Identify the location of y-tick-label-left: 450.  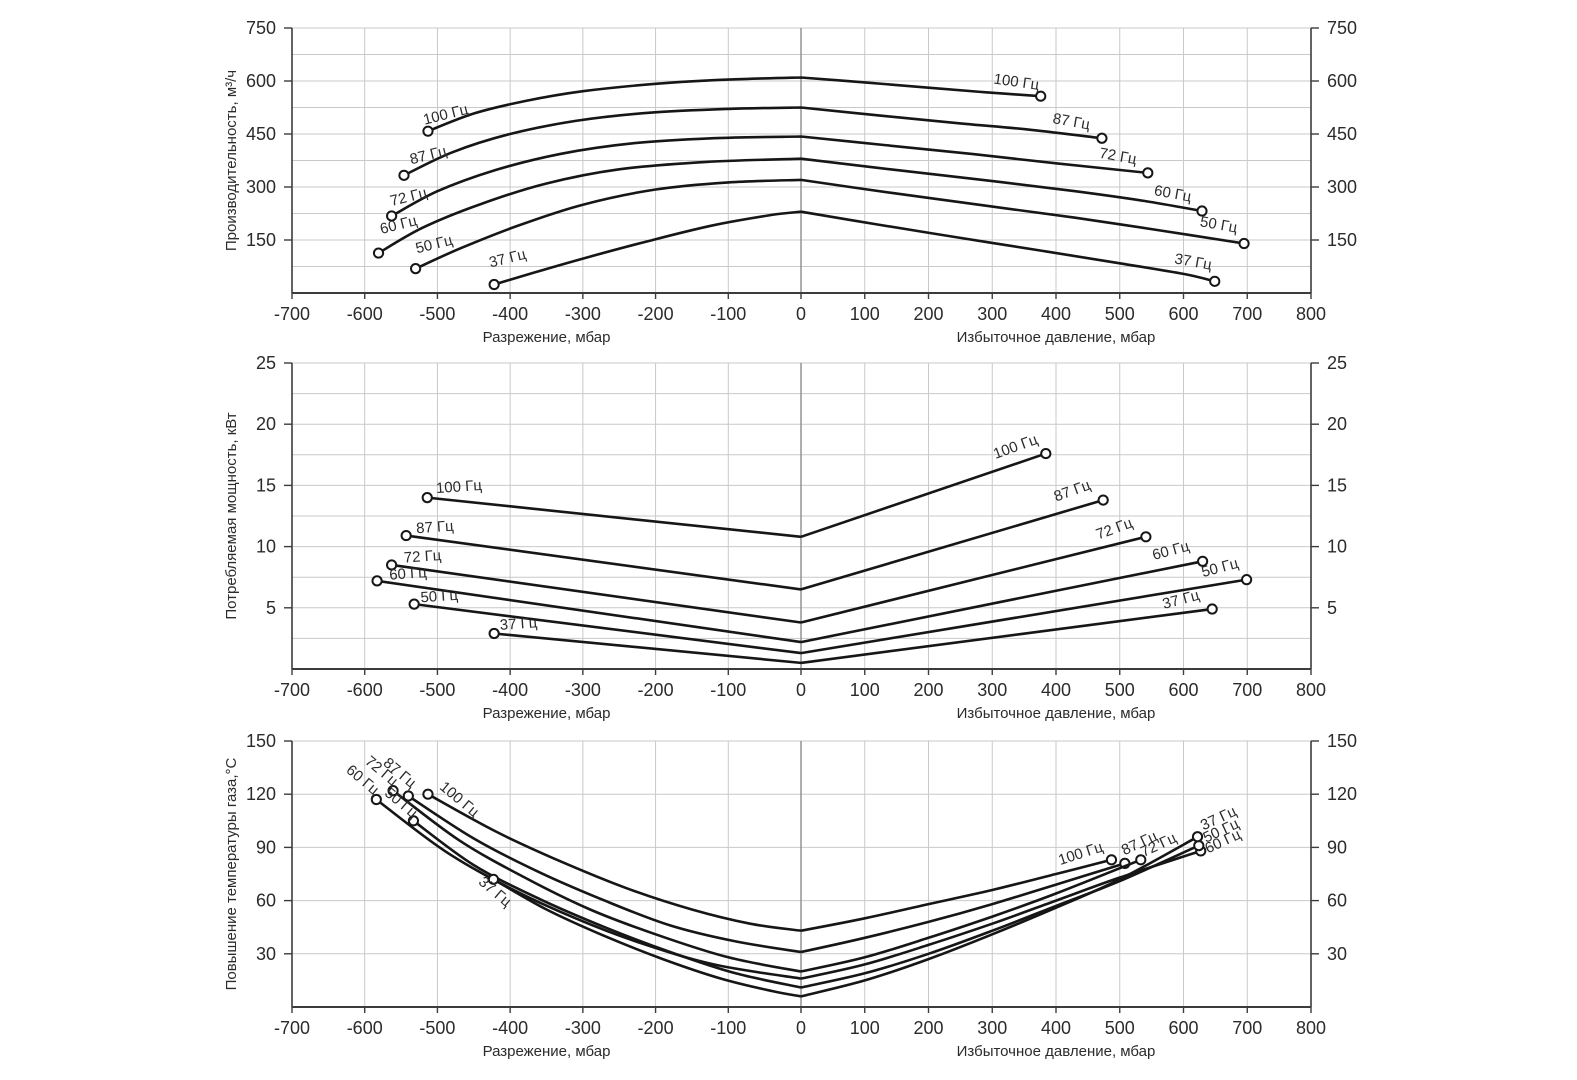
(261, 134).